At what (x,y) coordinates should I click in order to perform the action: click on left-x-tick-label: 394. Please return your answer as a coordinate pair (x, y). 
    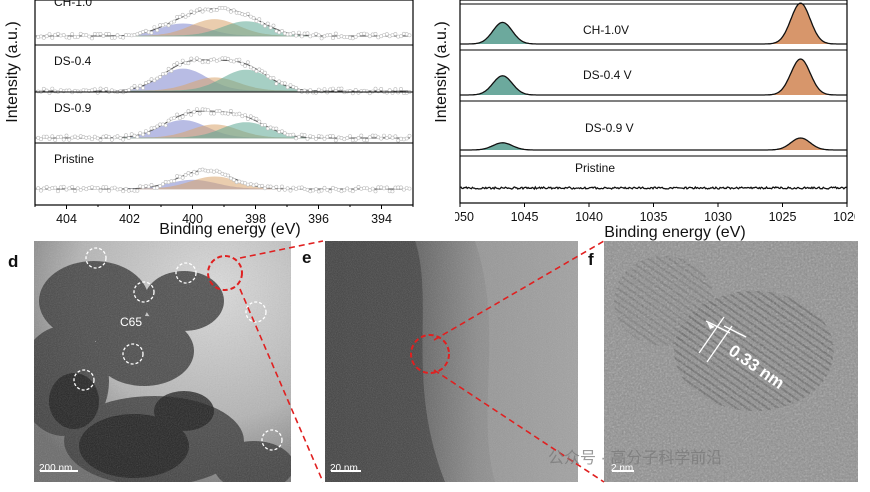
    Looking at the image, I should click on (381, 219).